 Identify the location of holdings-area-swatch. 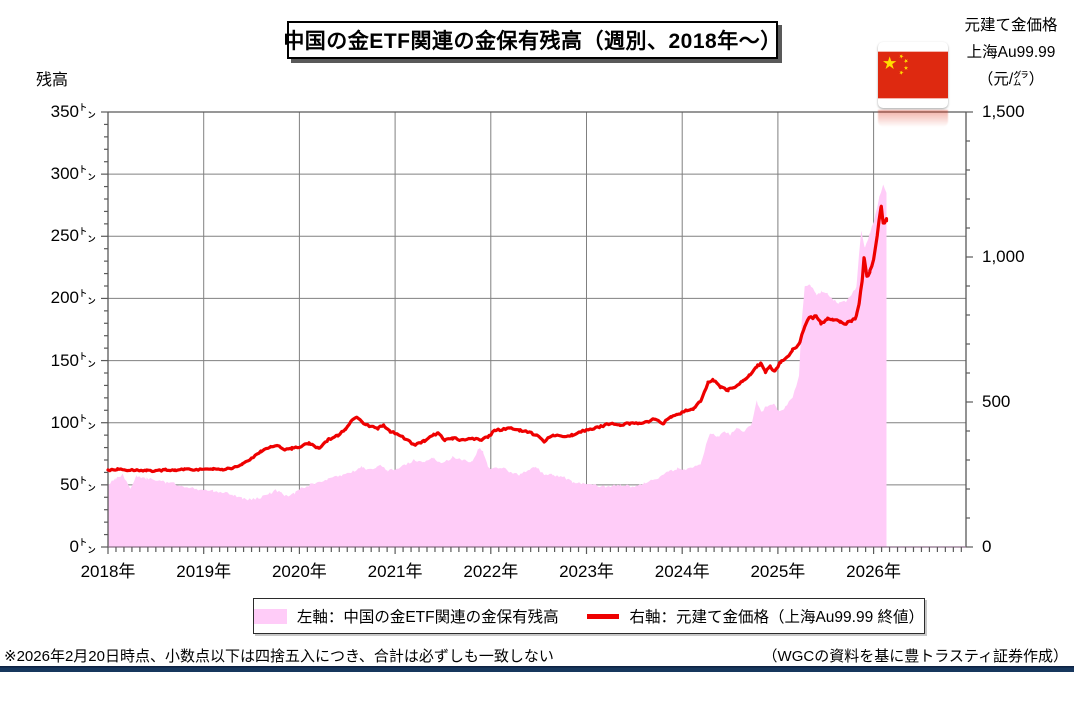
(270, 616).